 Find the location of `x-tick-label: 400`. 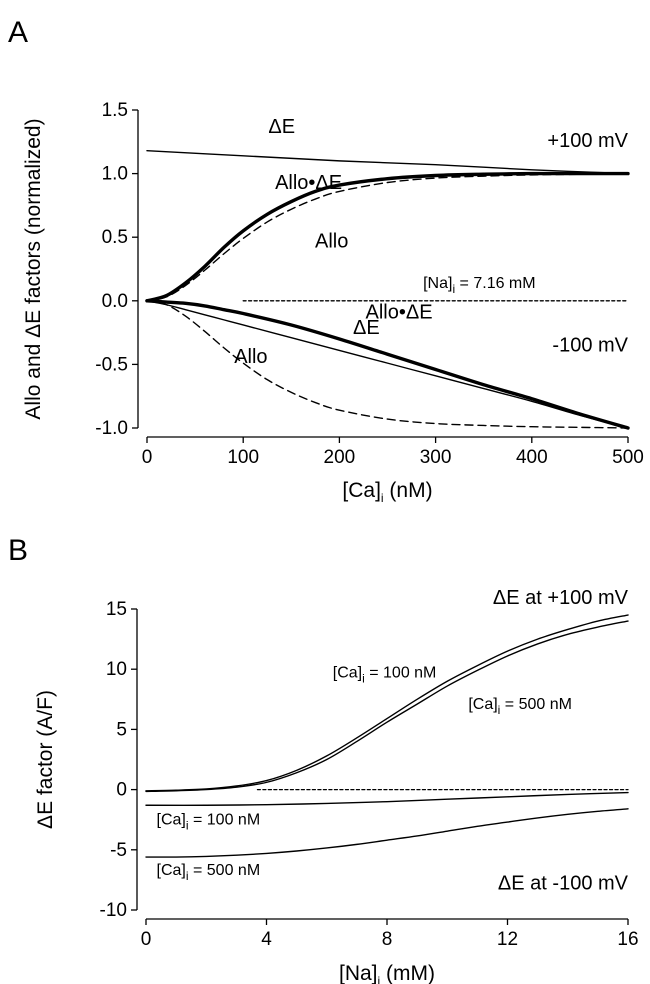

x-tick-label: 400 is located at coordinates (532, 457).